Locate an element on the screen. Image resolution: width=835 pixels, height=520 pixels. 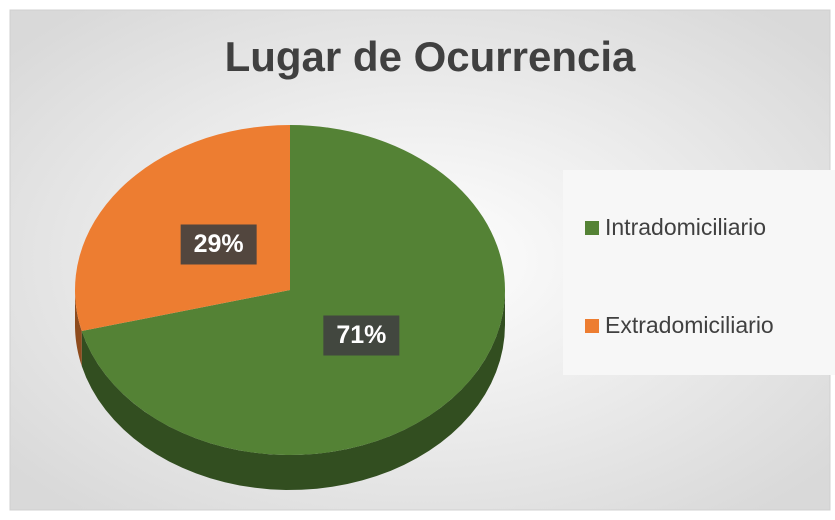
legend-box is located at coordinates (699, 272).